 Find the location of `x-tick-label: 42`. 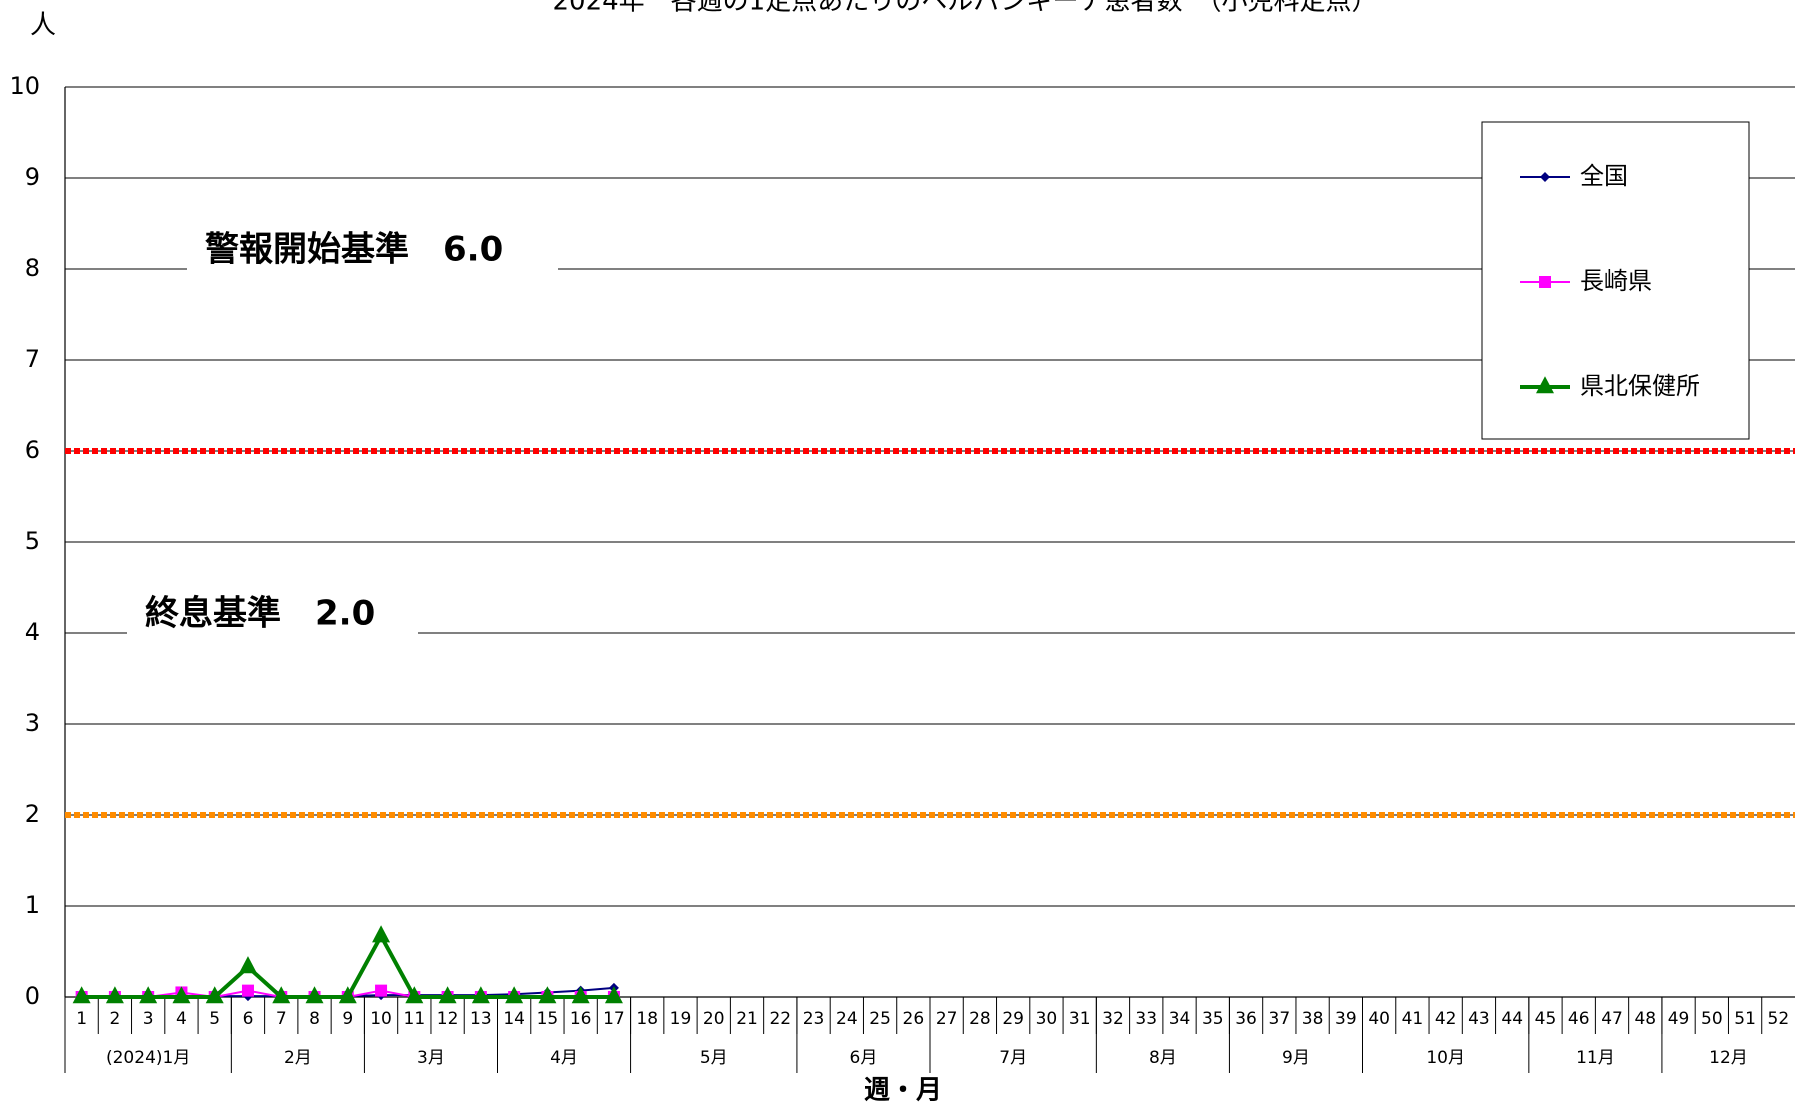

x-tick-label: 42 is located at coordinates (1446, 1019).